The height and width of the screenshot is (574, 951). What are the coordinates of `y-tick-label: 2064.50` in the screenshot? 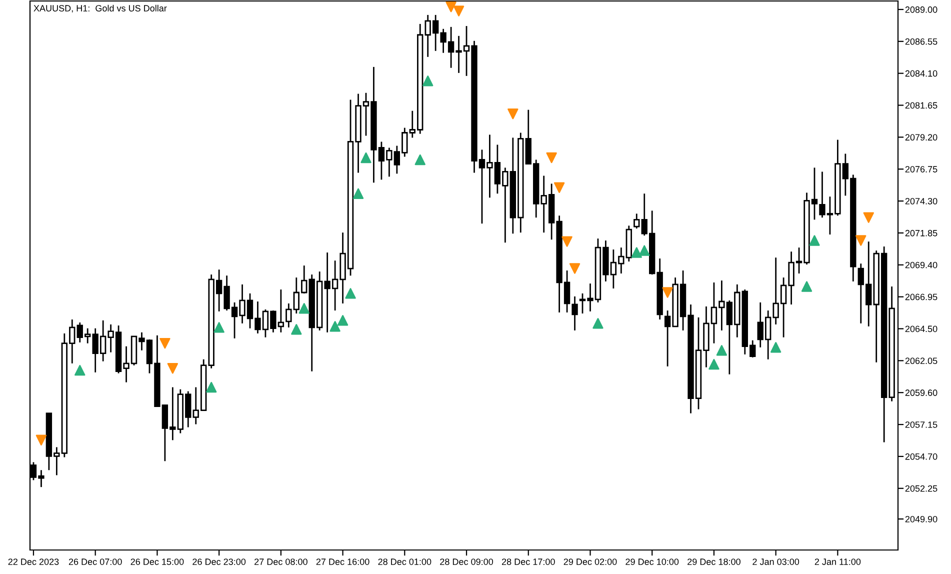 It's located at (921, 329).